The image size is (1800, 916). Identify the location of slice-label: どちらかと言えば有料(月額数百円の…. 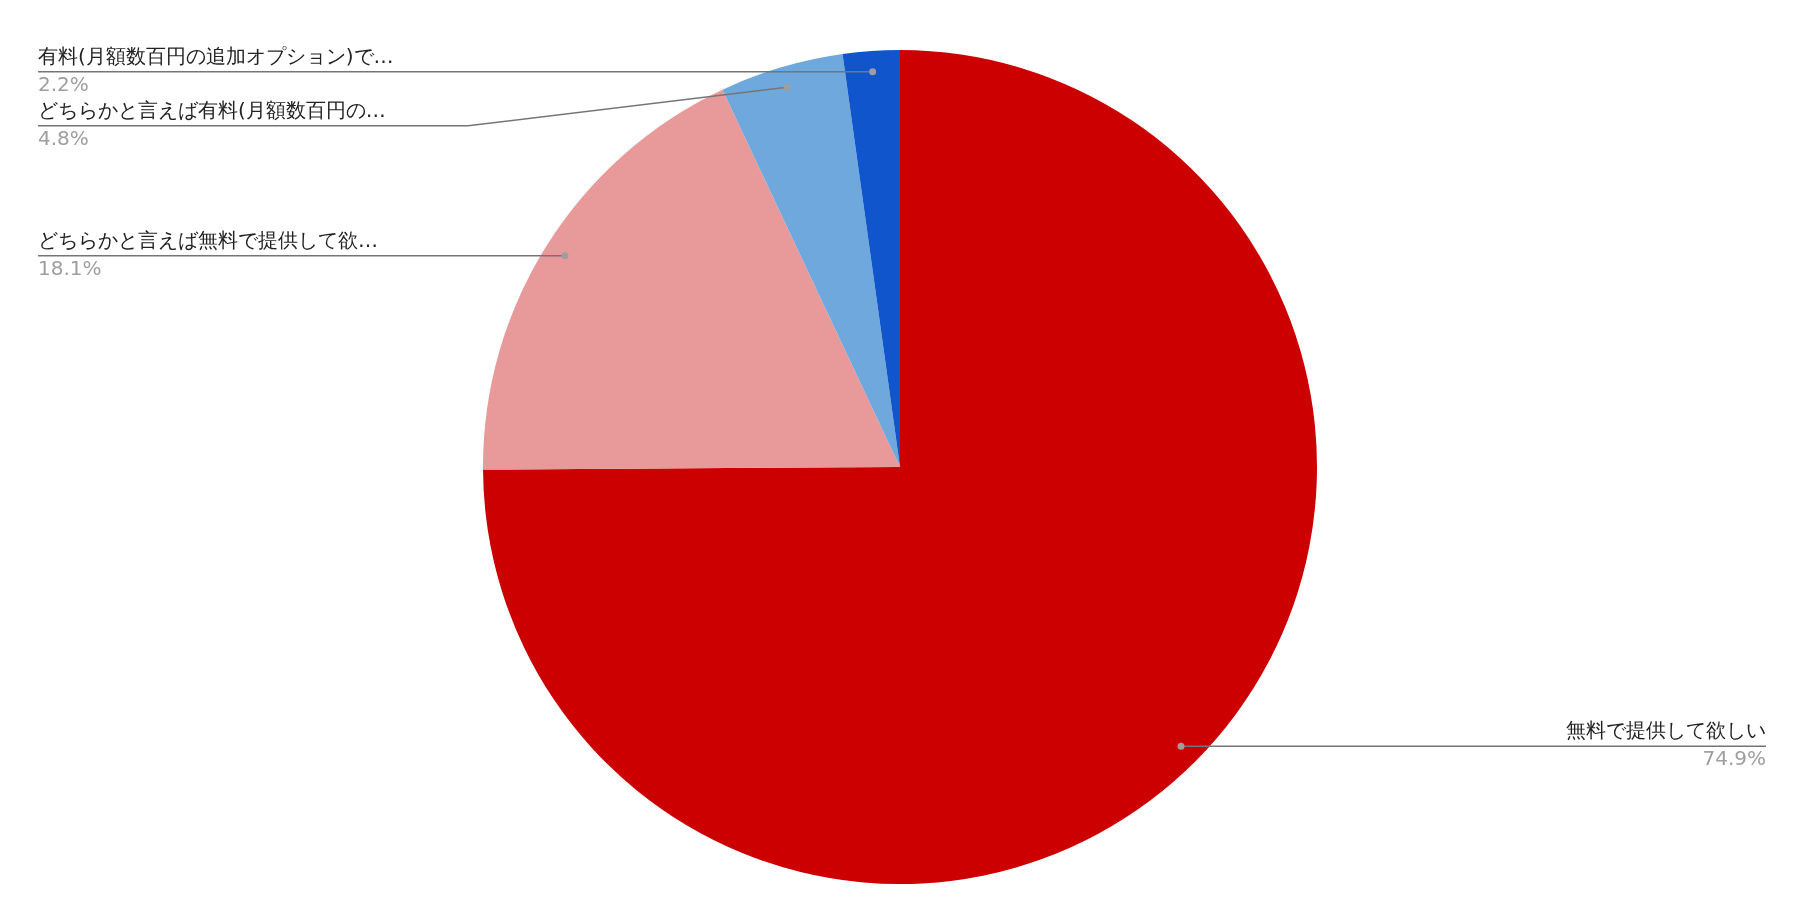
(212, 110).